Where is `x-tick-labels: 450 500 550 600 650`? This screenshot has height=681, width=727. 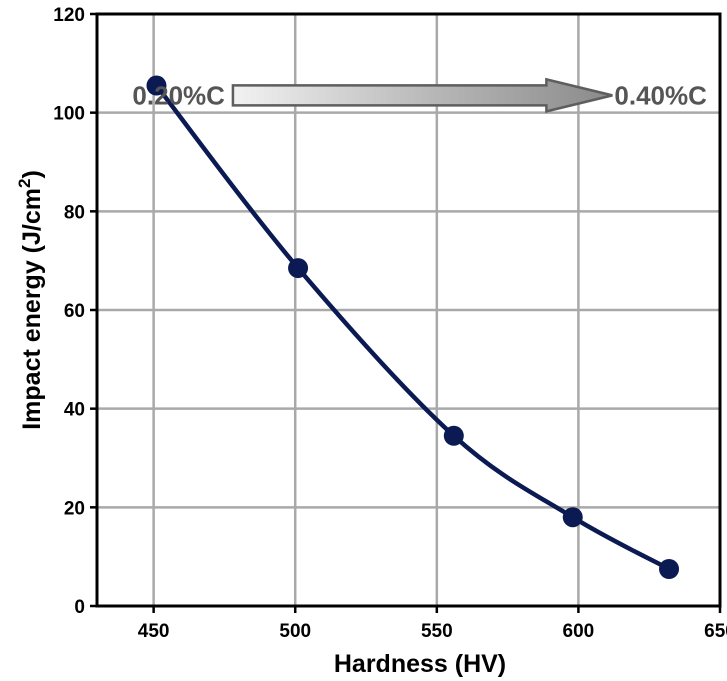 x-tick-labels: 450 500 550 600 650 is located at coordinates (432, 631).